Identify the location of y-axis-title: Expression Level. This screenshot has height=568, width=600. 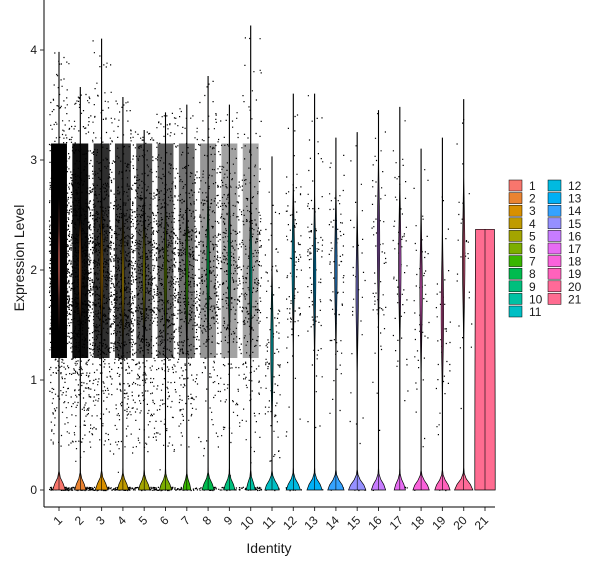
(19, 258).